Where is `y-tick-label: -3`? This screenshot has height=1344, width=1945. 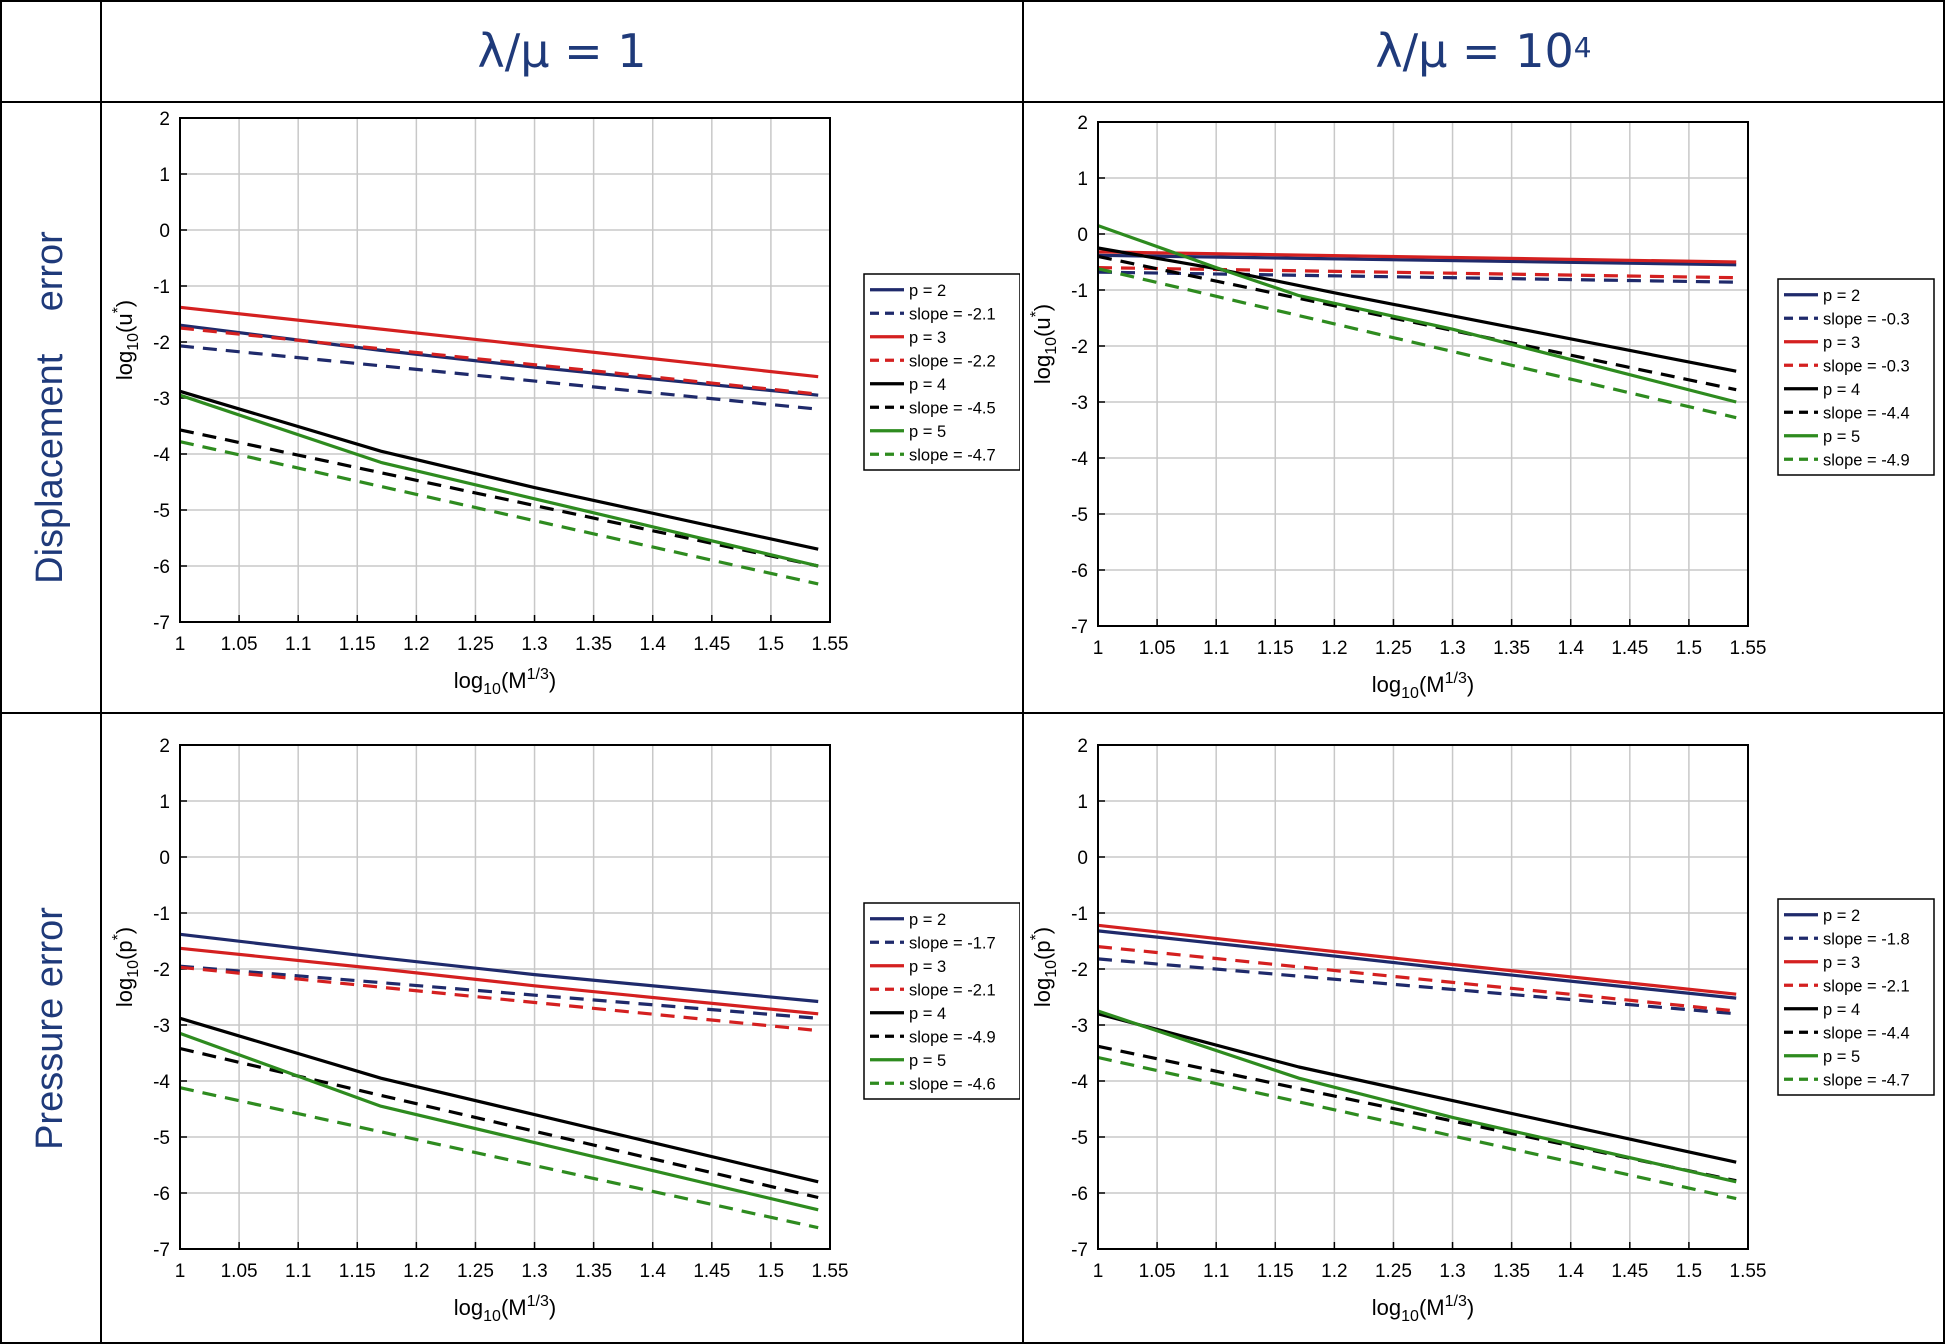
y-tick-label: -3 is located at coordinates (161, 1026).